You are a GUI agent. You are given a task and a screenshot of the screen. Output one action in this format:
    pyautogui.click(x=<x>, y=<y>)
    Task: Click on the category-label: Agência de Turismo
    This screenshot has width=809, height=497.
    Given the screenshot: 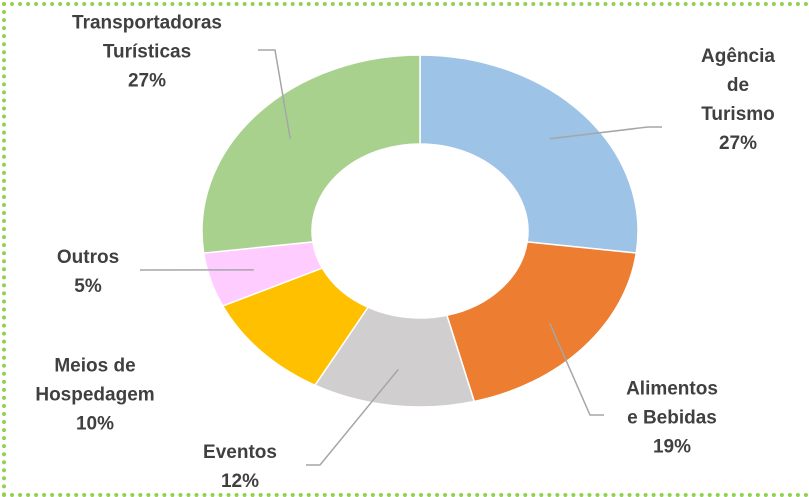 What is the action you would take?
    pyautogui.click(x=738, y=85)
    